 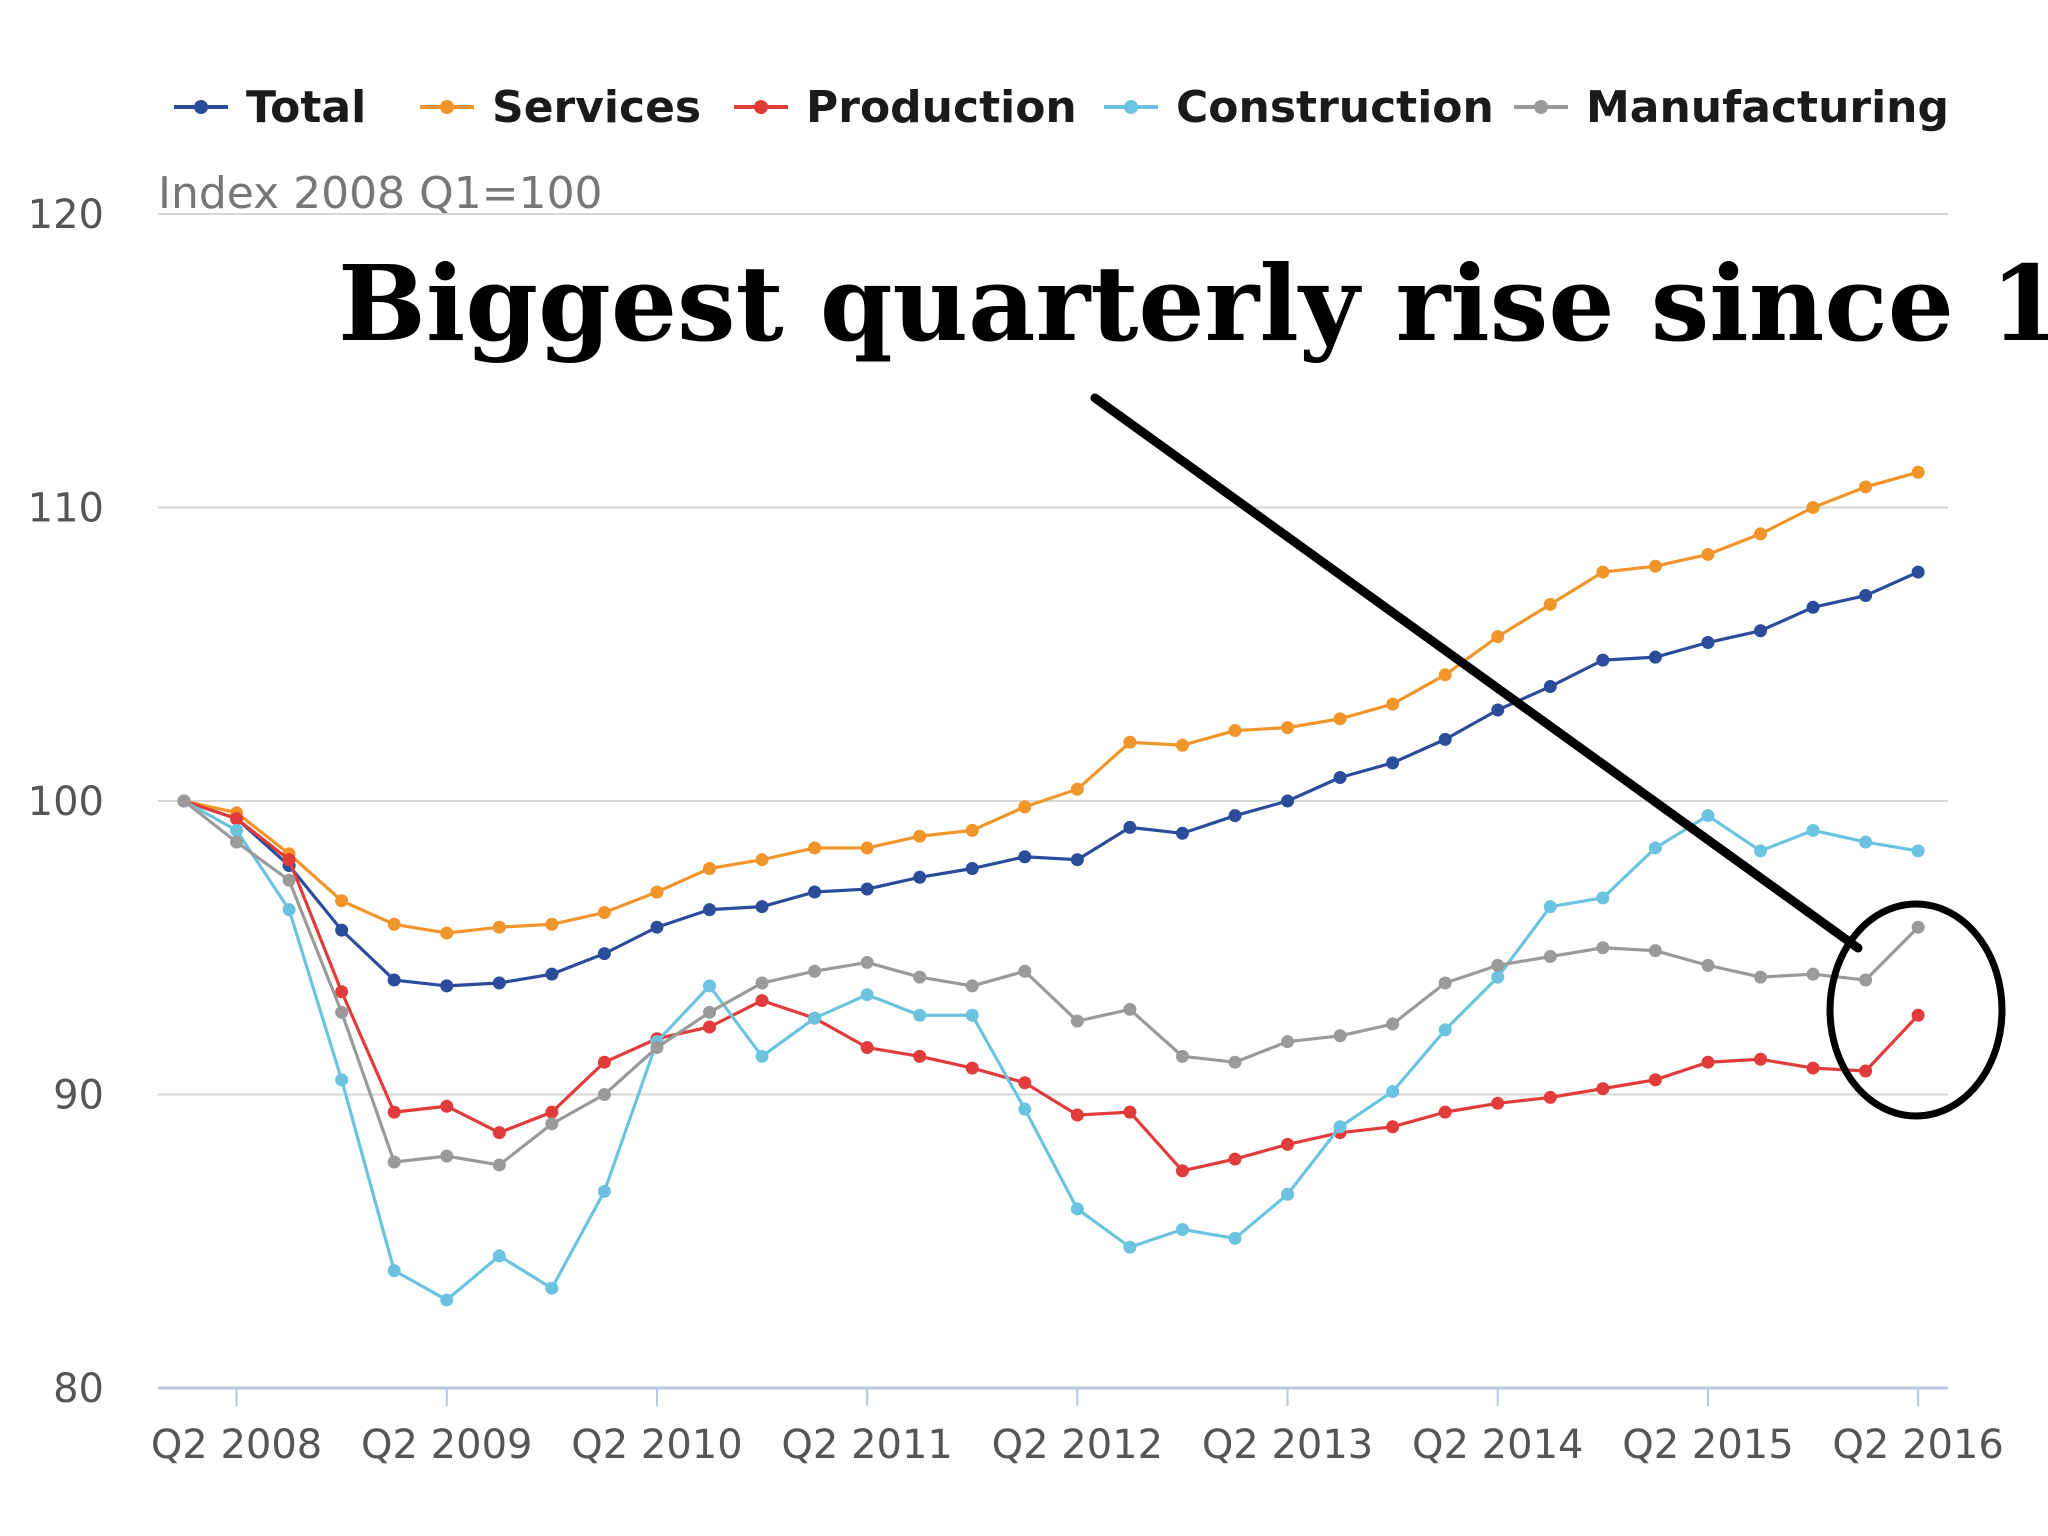 What do you see at coordinates (1287, 1445) in the screenshot?
I see `x-tick-label: Q2 2013` at bounding box center [1287, 1445].